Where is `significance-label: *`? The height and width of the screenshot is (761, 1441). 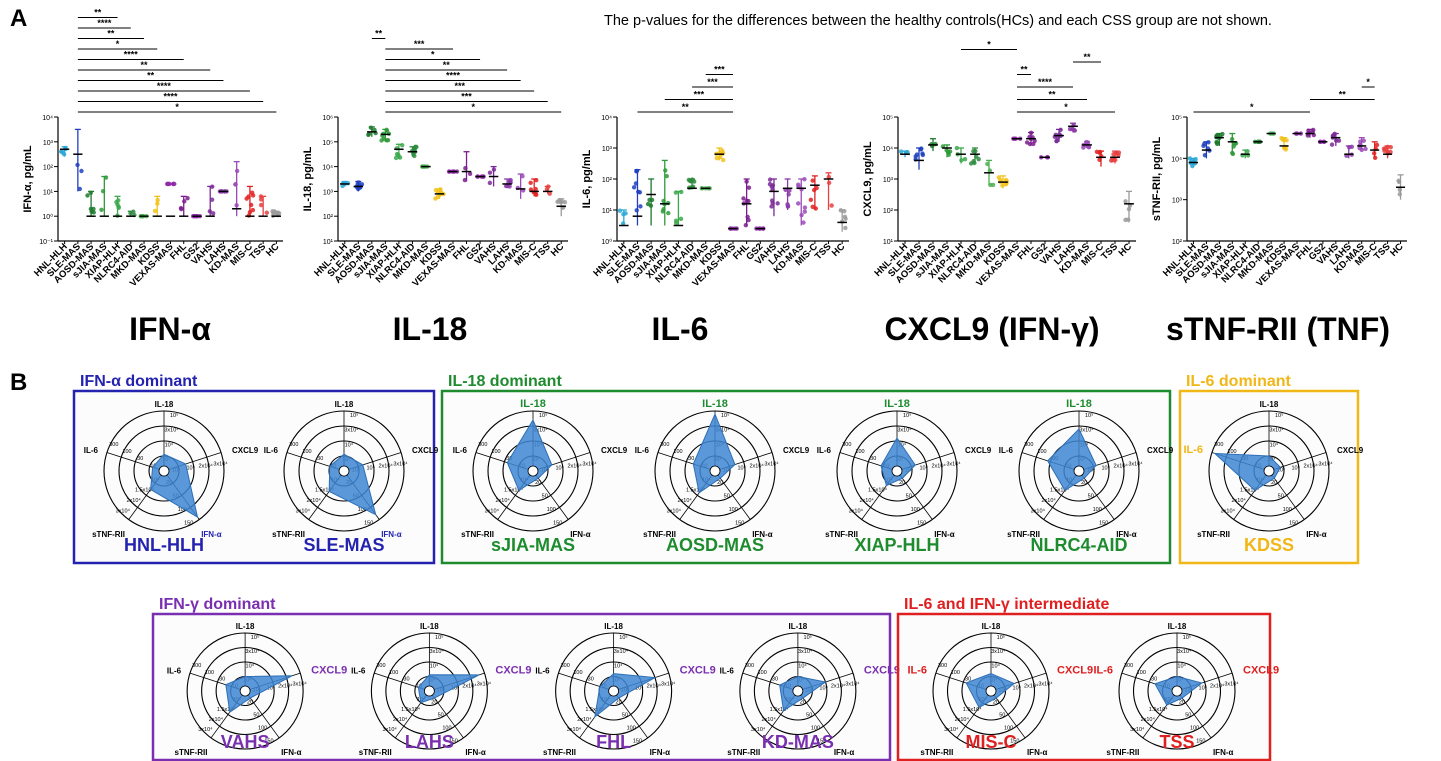
significance-label: * is located at coordinates (118, 44).